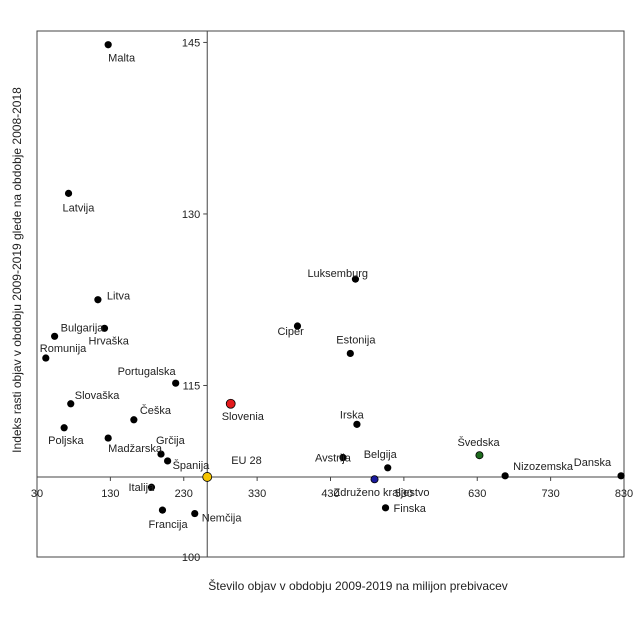  I want to click on x-tick-label: 30, so click(37, 494).